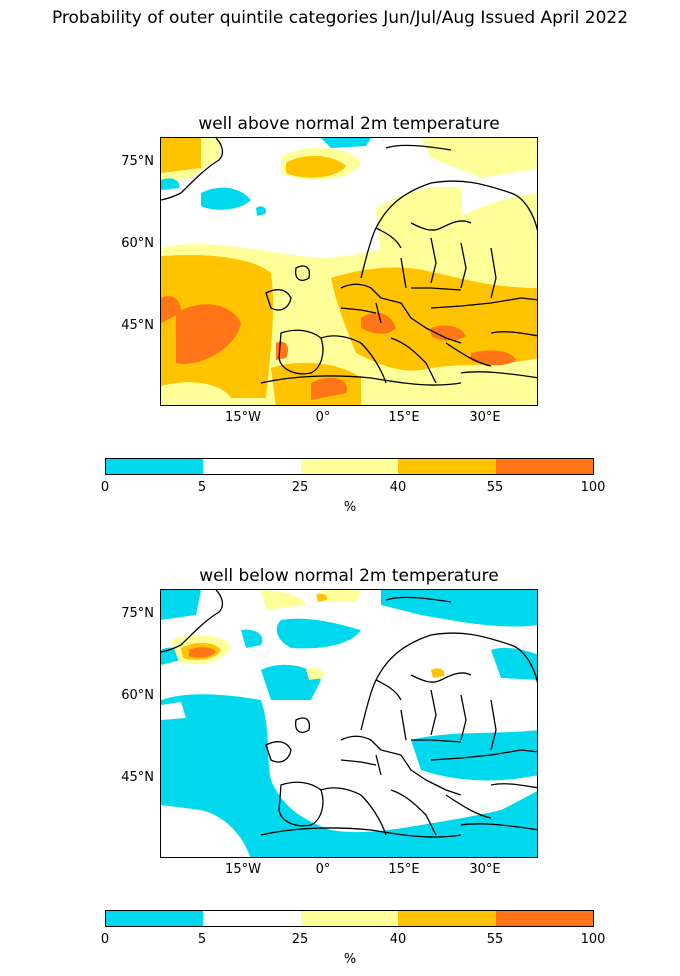  I want to click on lat-label-75n: 75°N, so click(137, 161).